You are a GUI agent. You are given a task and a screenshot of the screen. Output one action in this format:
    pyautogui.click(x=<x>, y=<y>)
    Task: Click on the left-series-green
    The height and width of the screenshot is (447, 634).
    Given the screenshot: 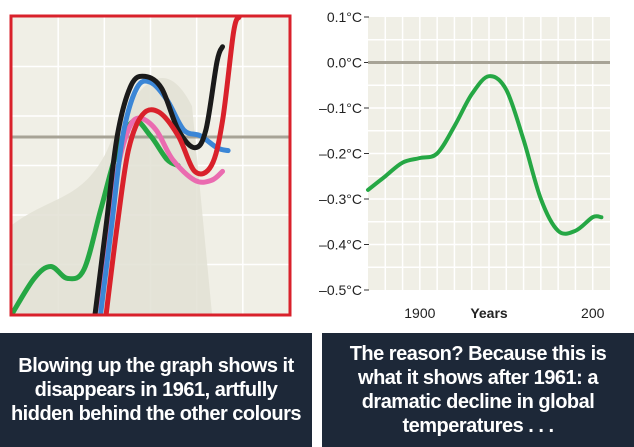 What is the action you would take?
    pyautogui.click(x=96, y=216)
    